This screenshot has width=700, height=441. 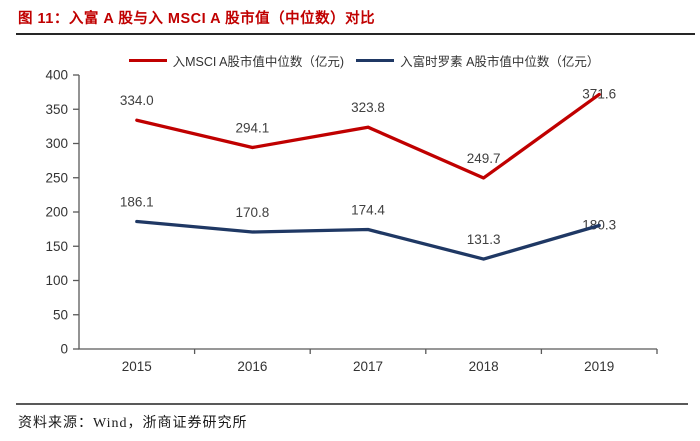 I want to click on data-label: 131.3, so click(x=484, y=239).